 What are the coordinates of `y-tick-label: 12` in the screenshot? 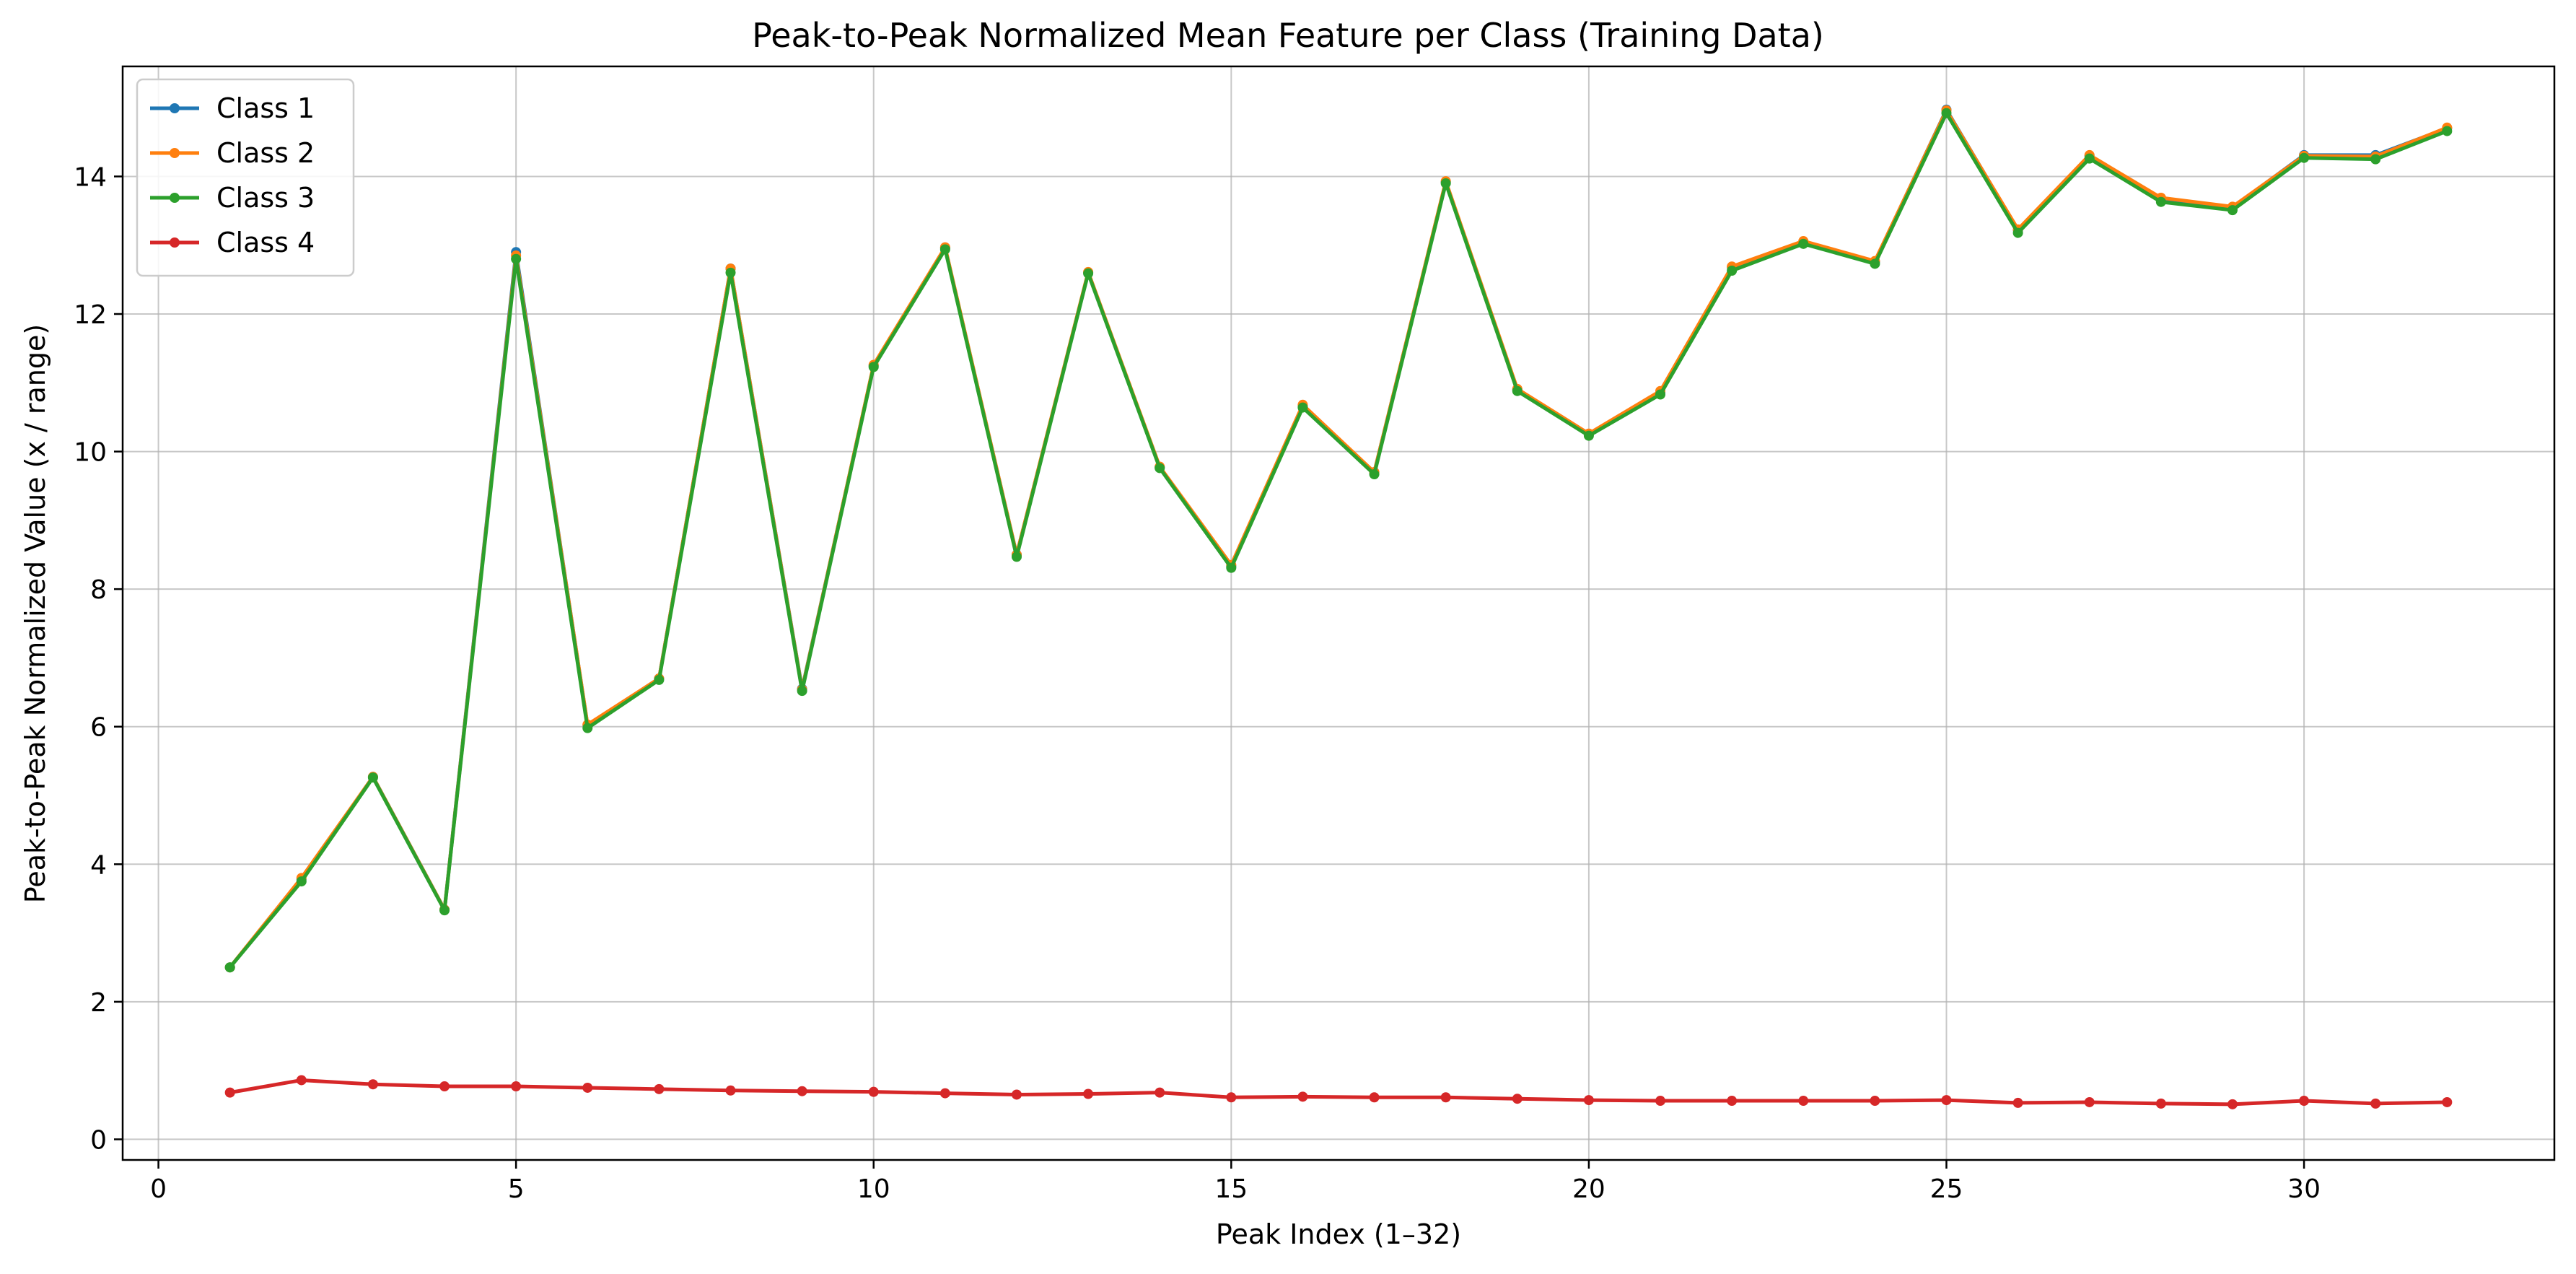 It's located at (90, 315).